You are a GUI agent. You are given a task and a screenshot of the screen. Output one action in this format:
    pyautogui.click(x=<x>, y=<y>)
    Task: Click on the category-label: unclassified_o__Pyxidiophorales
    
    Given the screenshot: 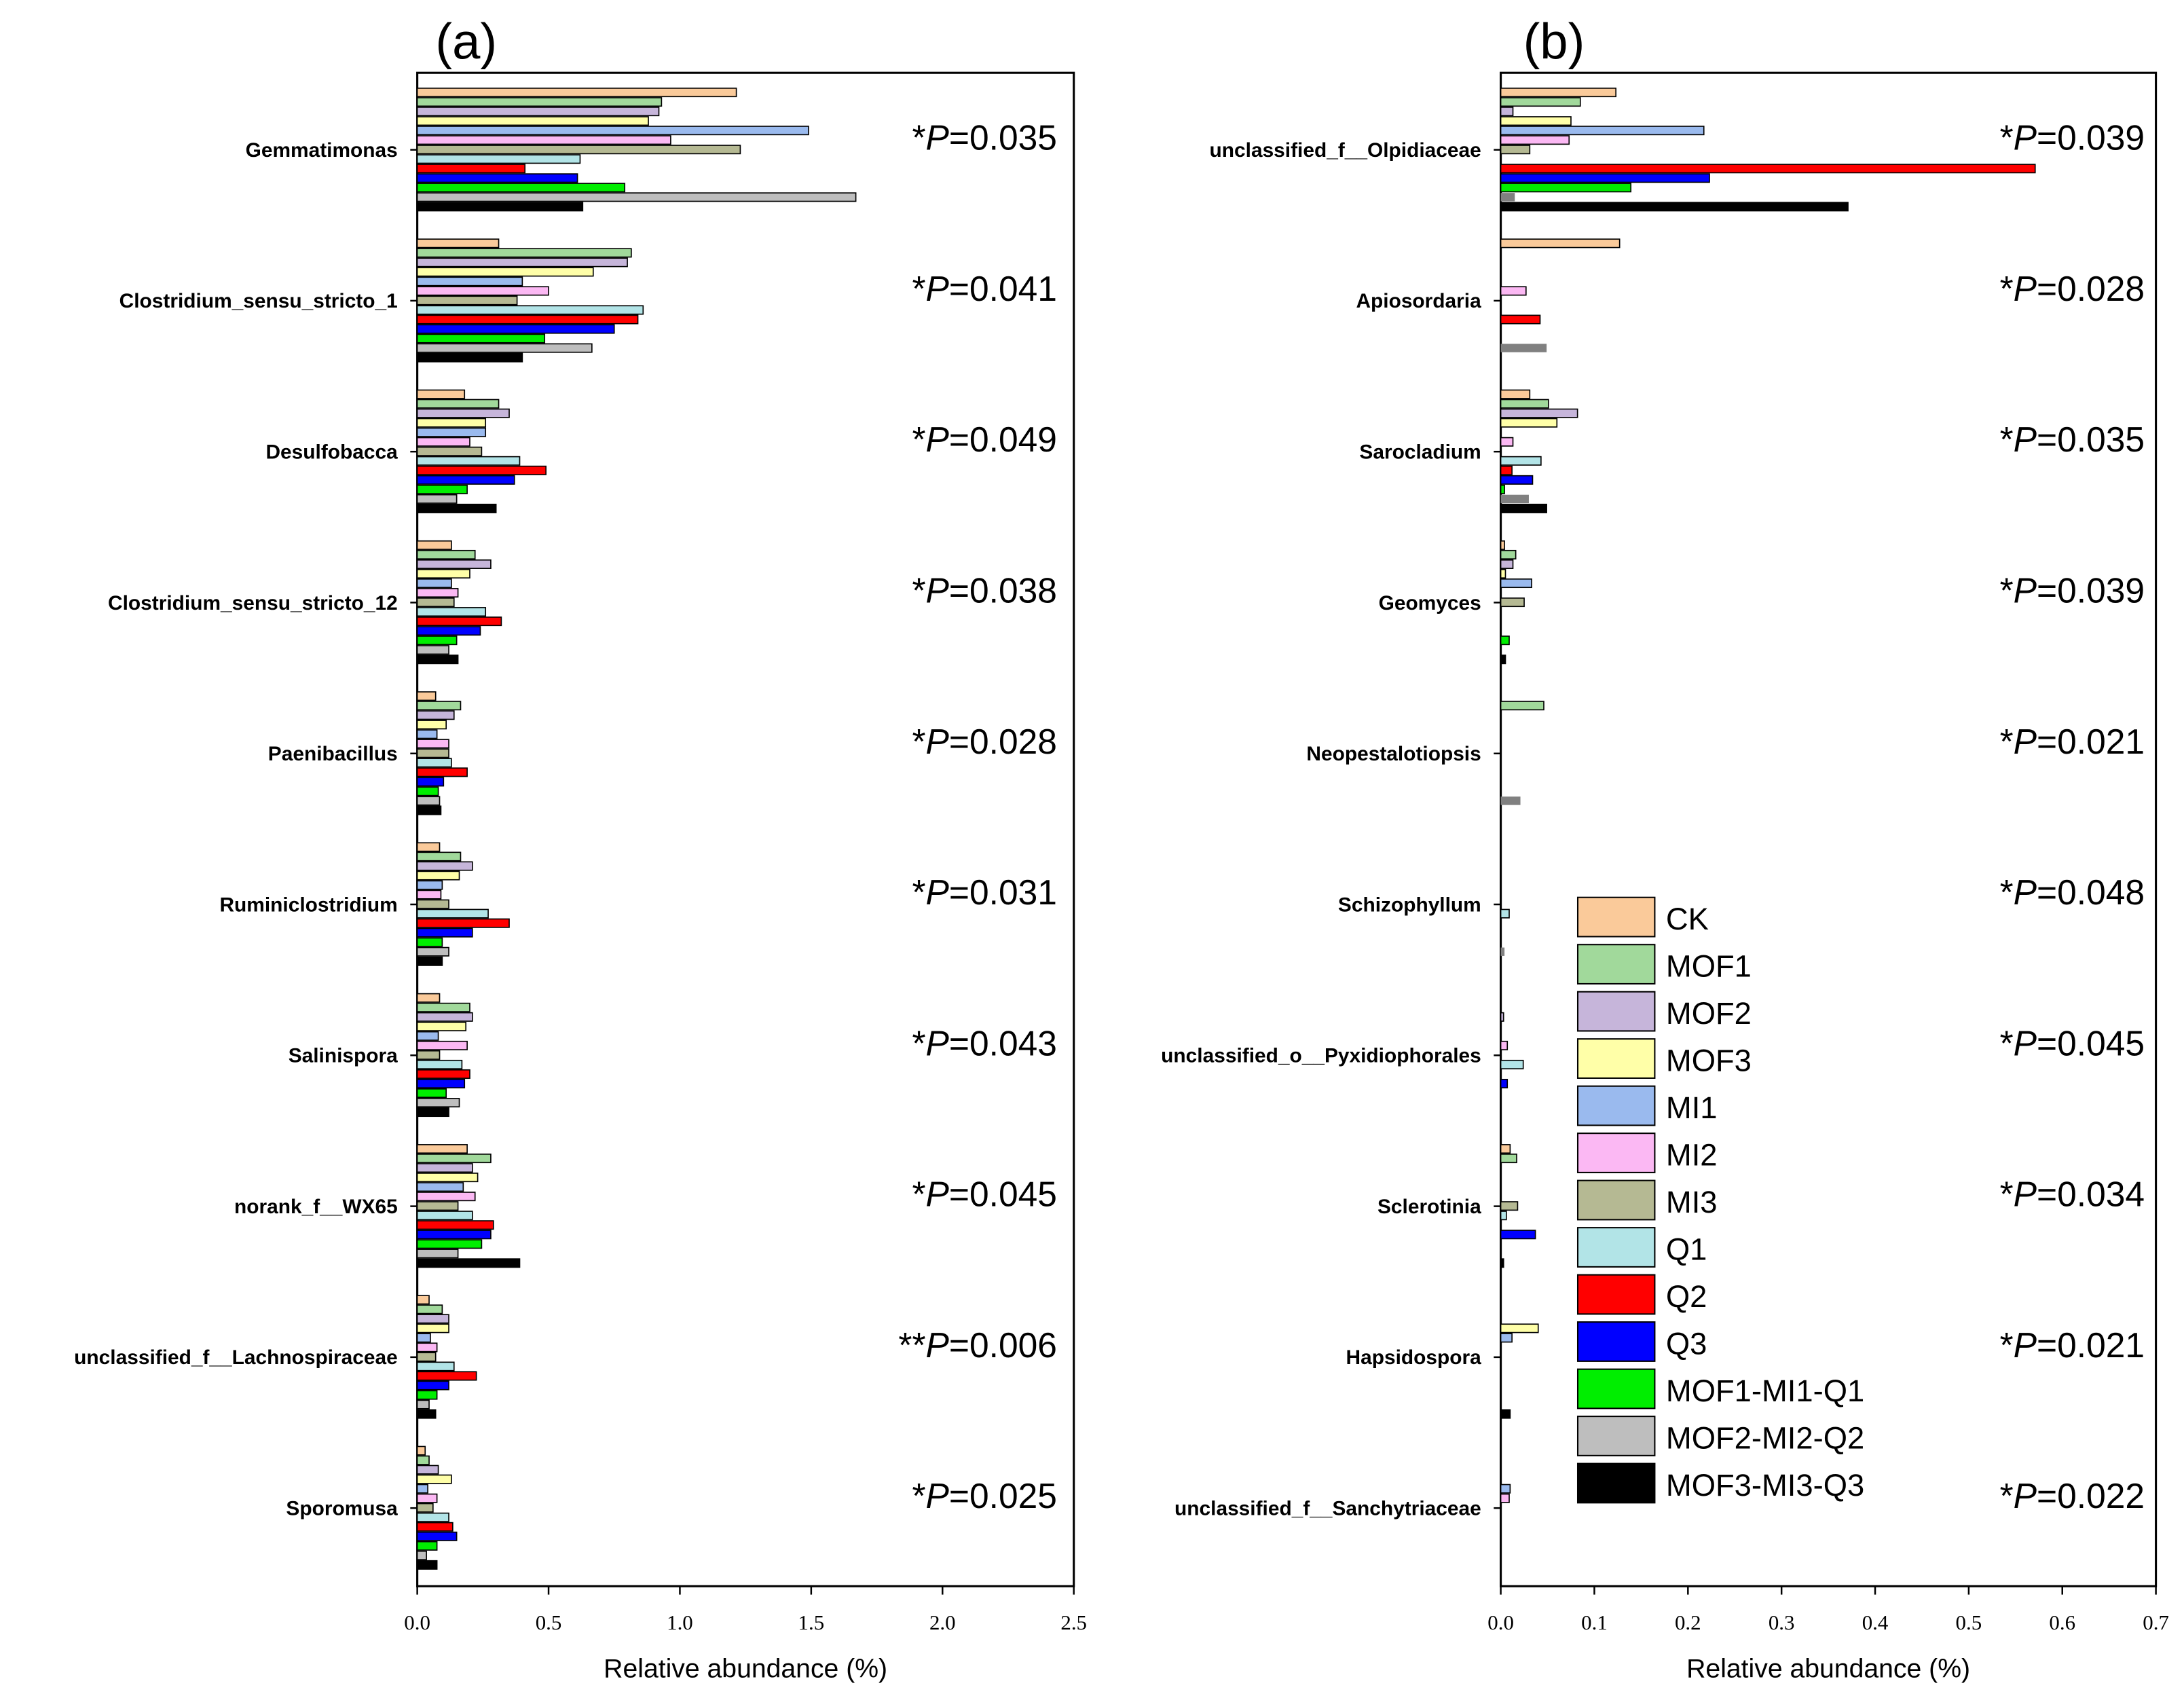 What is the action you would take?
    pyautogui.click(x=1321, y=1056)
    